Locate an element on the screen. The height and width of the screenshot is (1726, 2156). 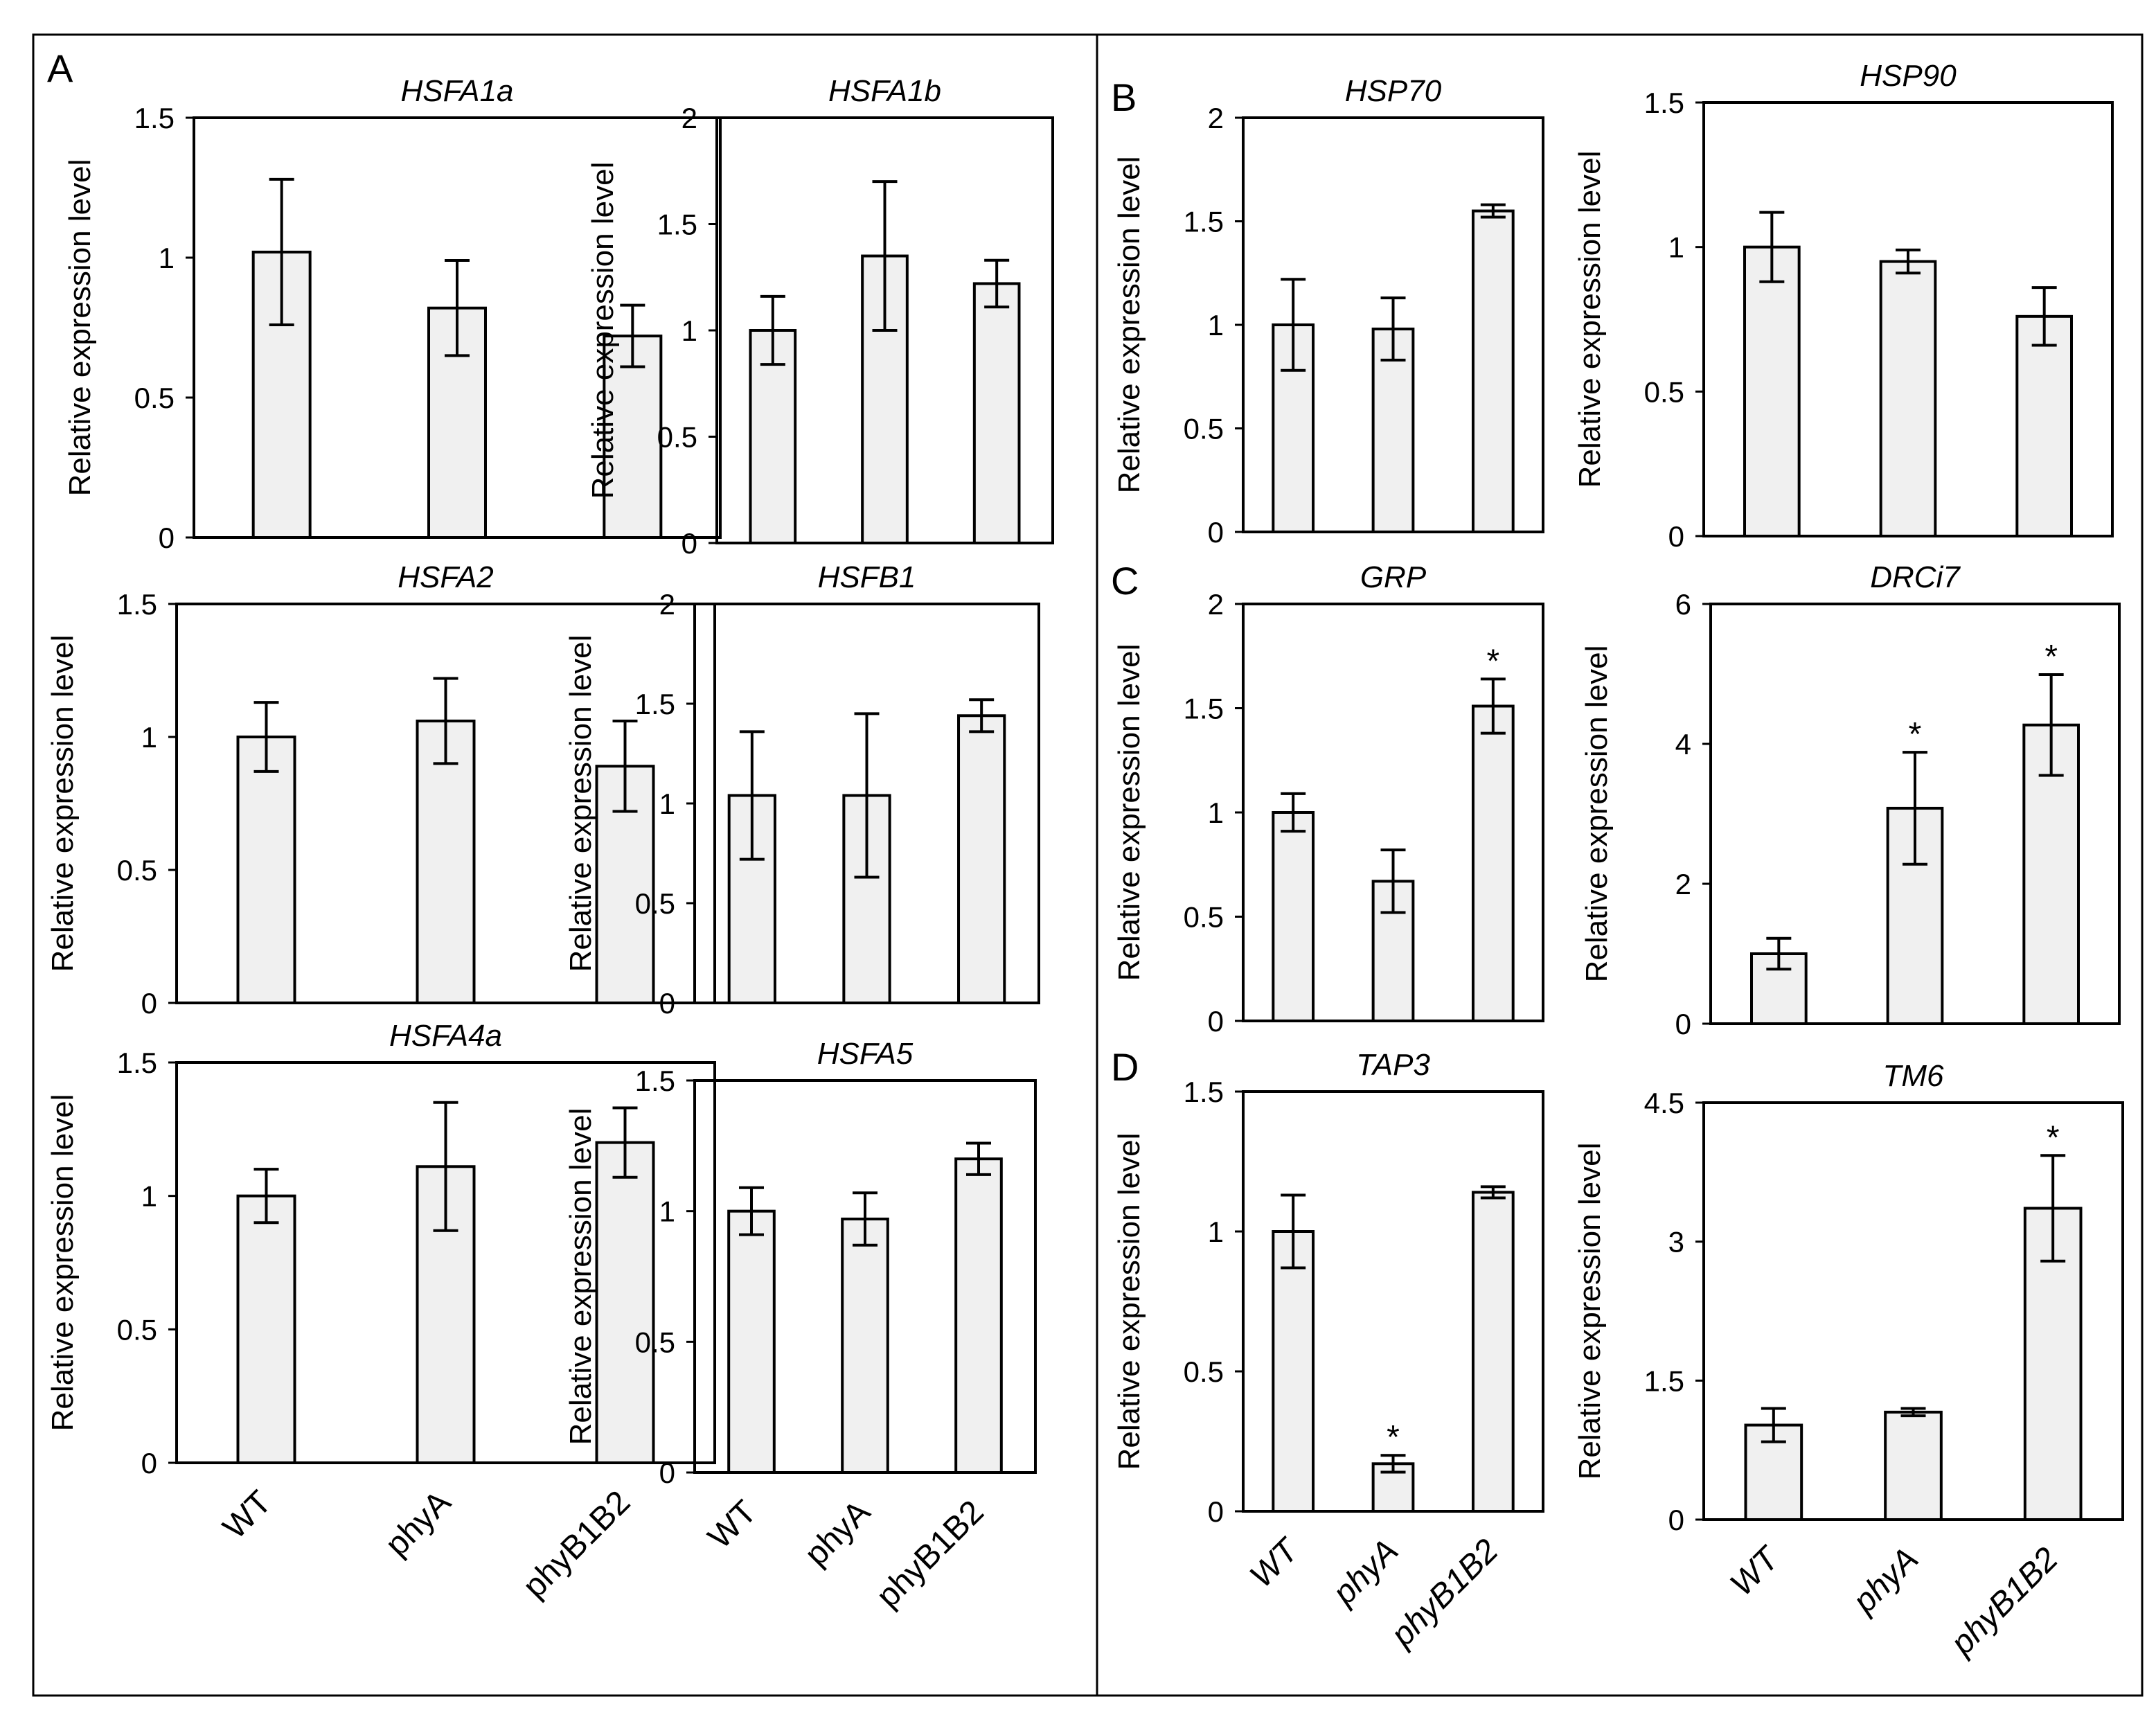
panel-label-a: A is located at coordinates (60, 68).